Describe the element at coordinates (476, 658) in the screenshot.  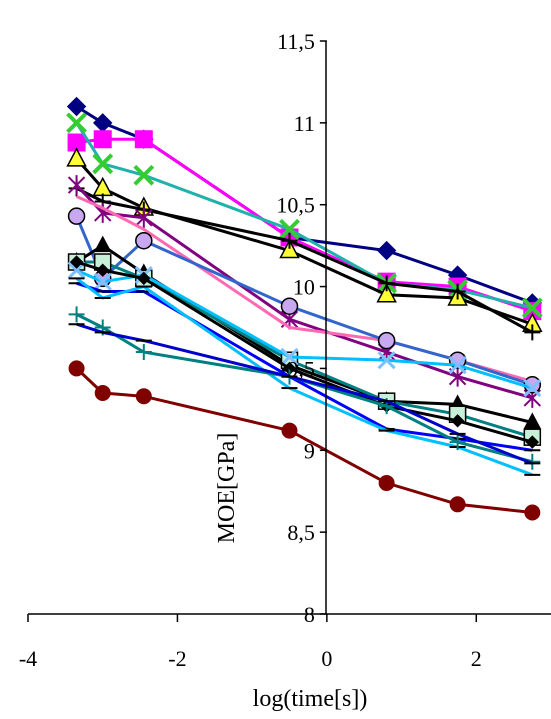
I see `x-tick-label: 2` at that location.